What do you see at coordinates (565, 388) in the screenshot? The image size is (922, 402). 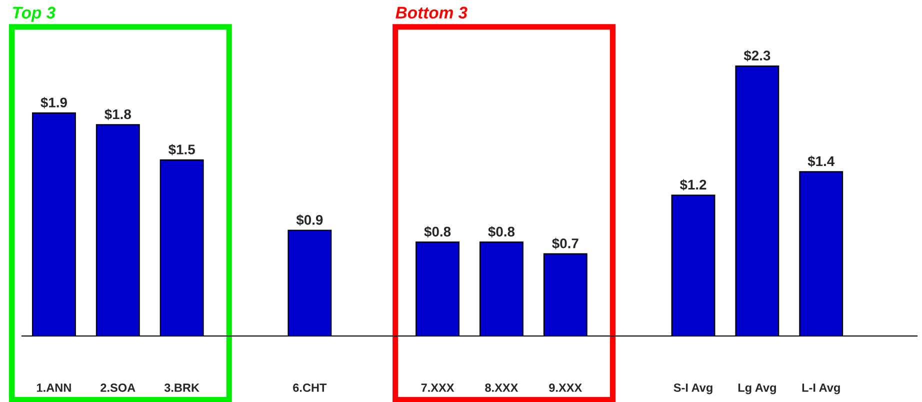 I see `x-tick-label: 9.XXX` at bounding box center [565, 388].